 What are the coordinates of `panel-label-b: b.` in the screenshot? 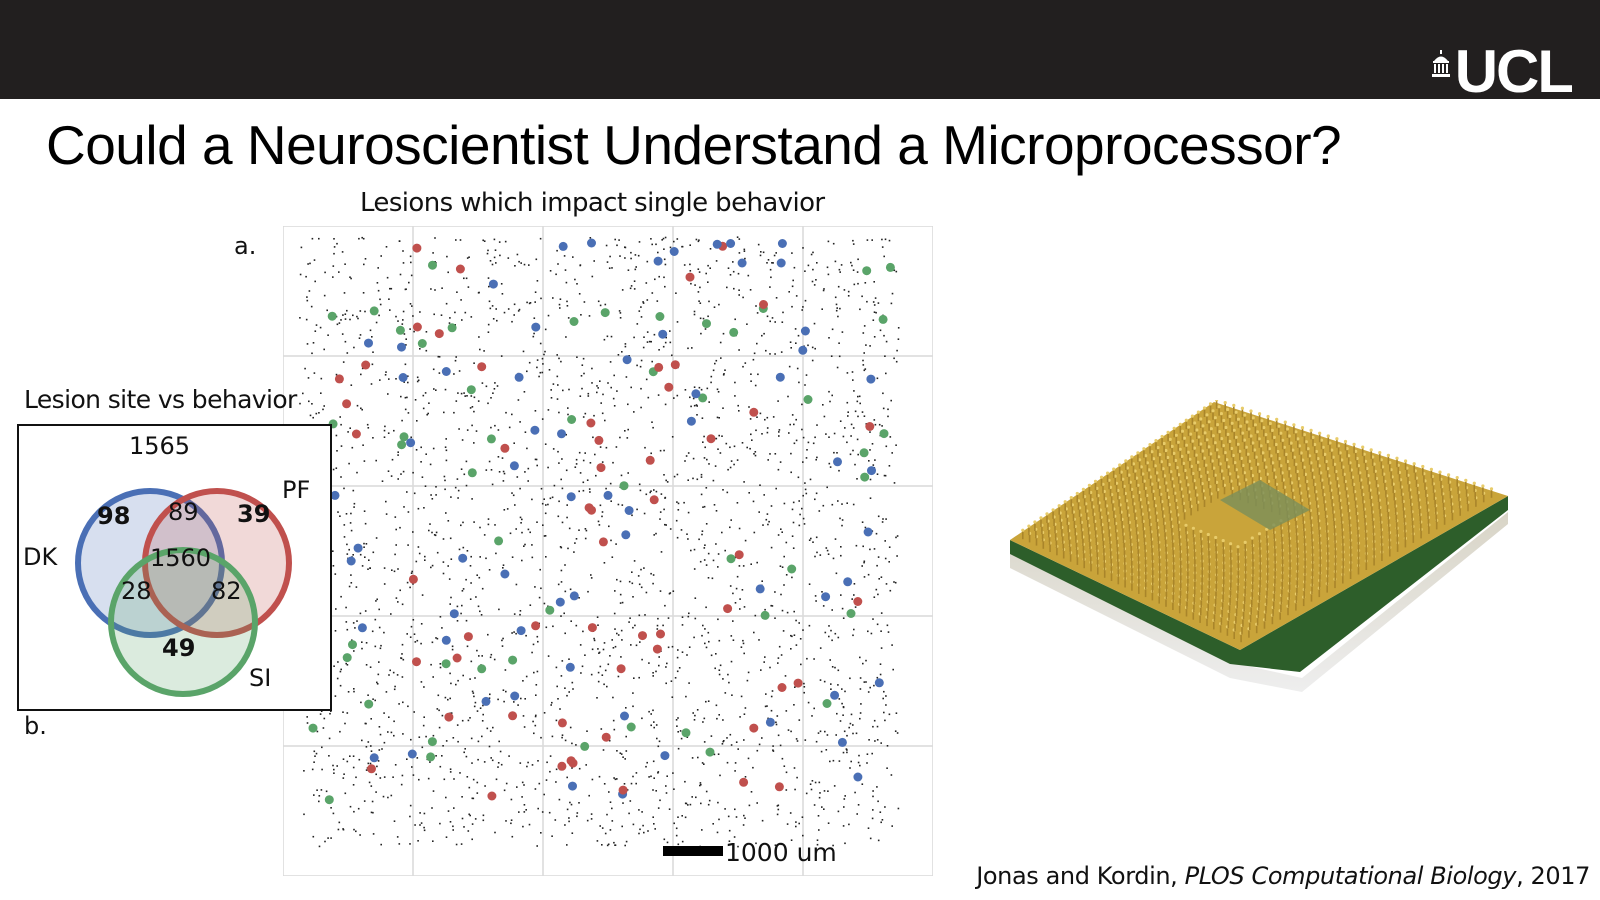 It's located at (35, 726).